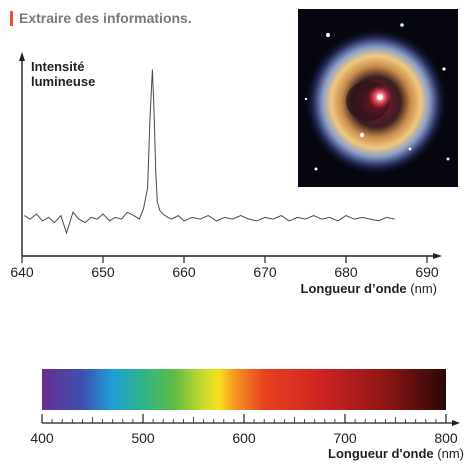 This screenshot has width=465, height=466. Describe the element at coordinates (244, 389) in the screenshot. I see `spectrum-color-bar` at that location.